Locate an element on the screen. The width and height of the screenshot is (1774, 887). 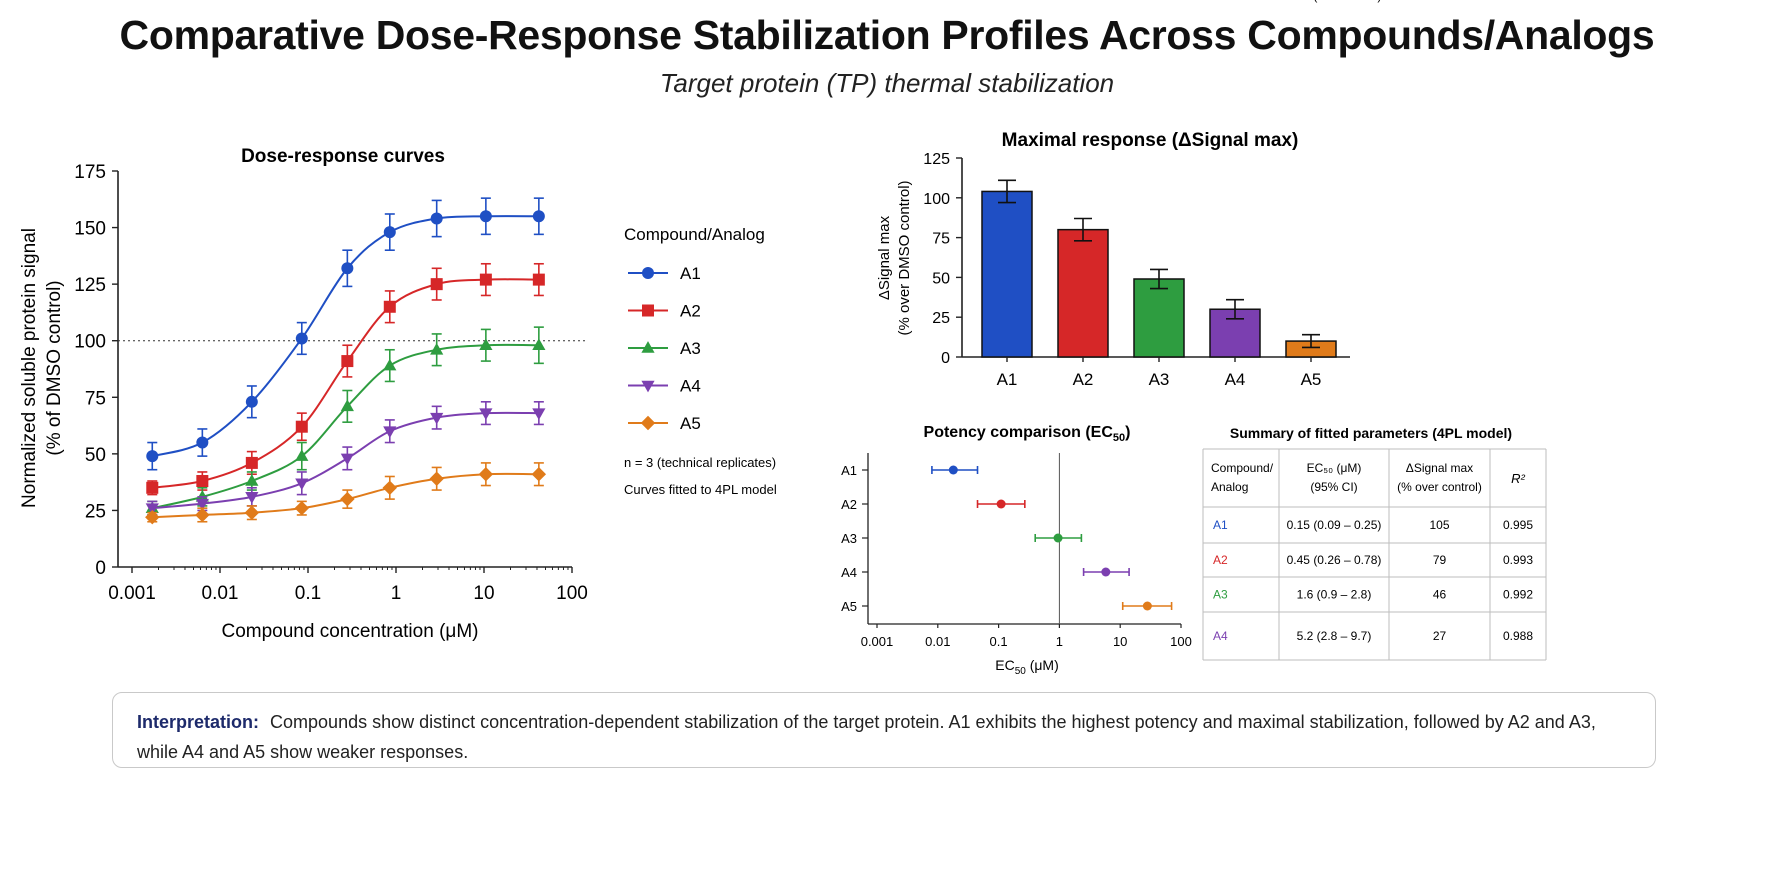
legend-note-replicates: n = 3 (technical replicates) is located at coordinates (700, 462).